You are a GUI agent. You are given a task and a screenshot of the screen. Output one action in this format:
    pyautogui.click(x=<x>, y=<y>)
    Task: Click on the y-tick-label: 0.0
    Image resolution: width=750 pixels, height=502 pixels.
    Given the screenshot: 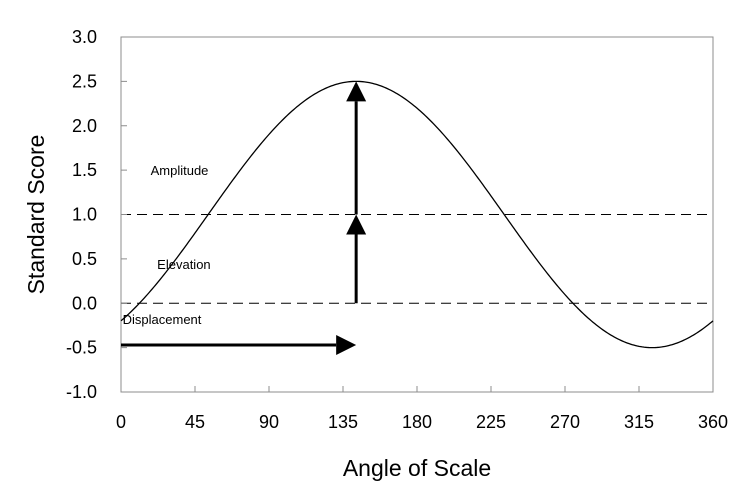 What is the action you would take?
    pyautogui.click(x=84, y=303)
    